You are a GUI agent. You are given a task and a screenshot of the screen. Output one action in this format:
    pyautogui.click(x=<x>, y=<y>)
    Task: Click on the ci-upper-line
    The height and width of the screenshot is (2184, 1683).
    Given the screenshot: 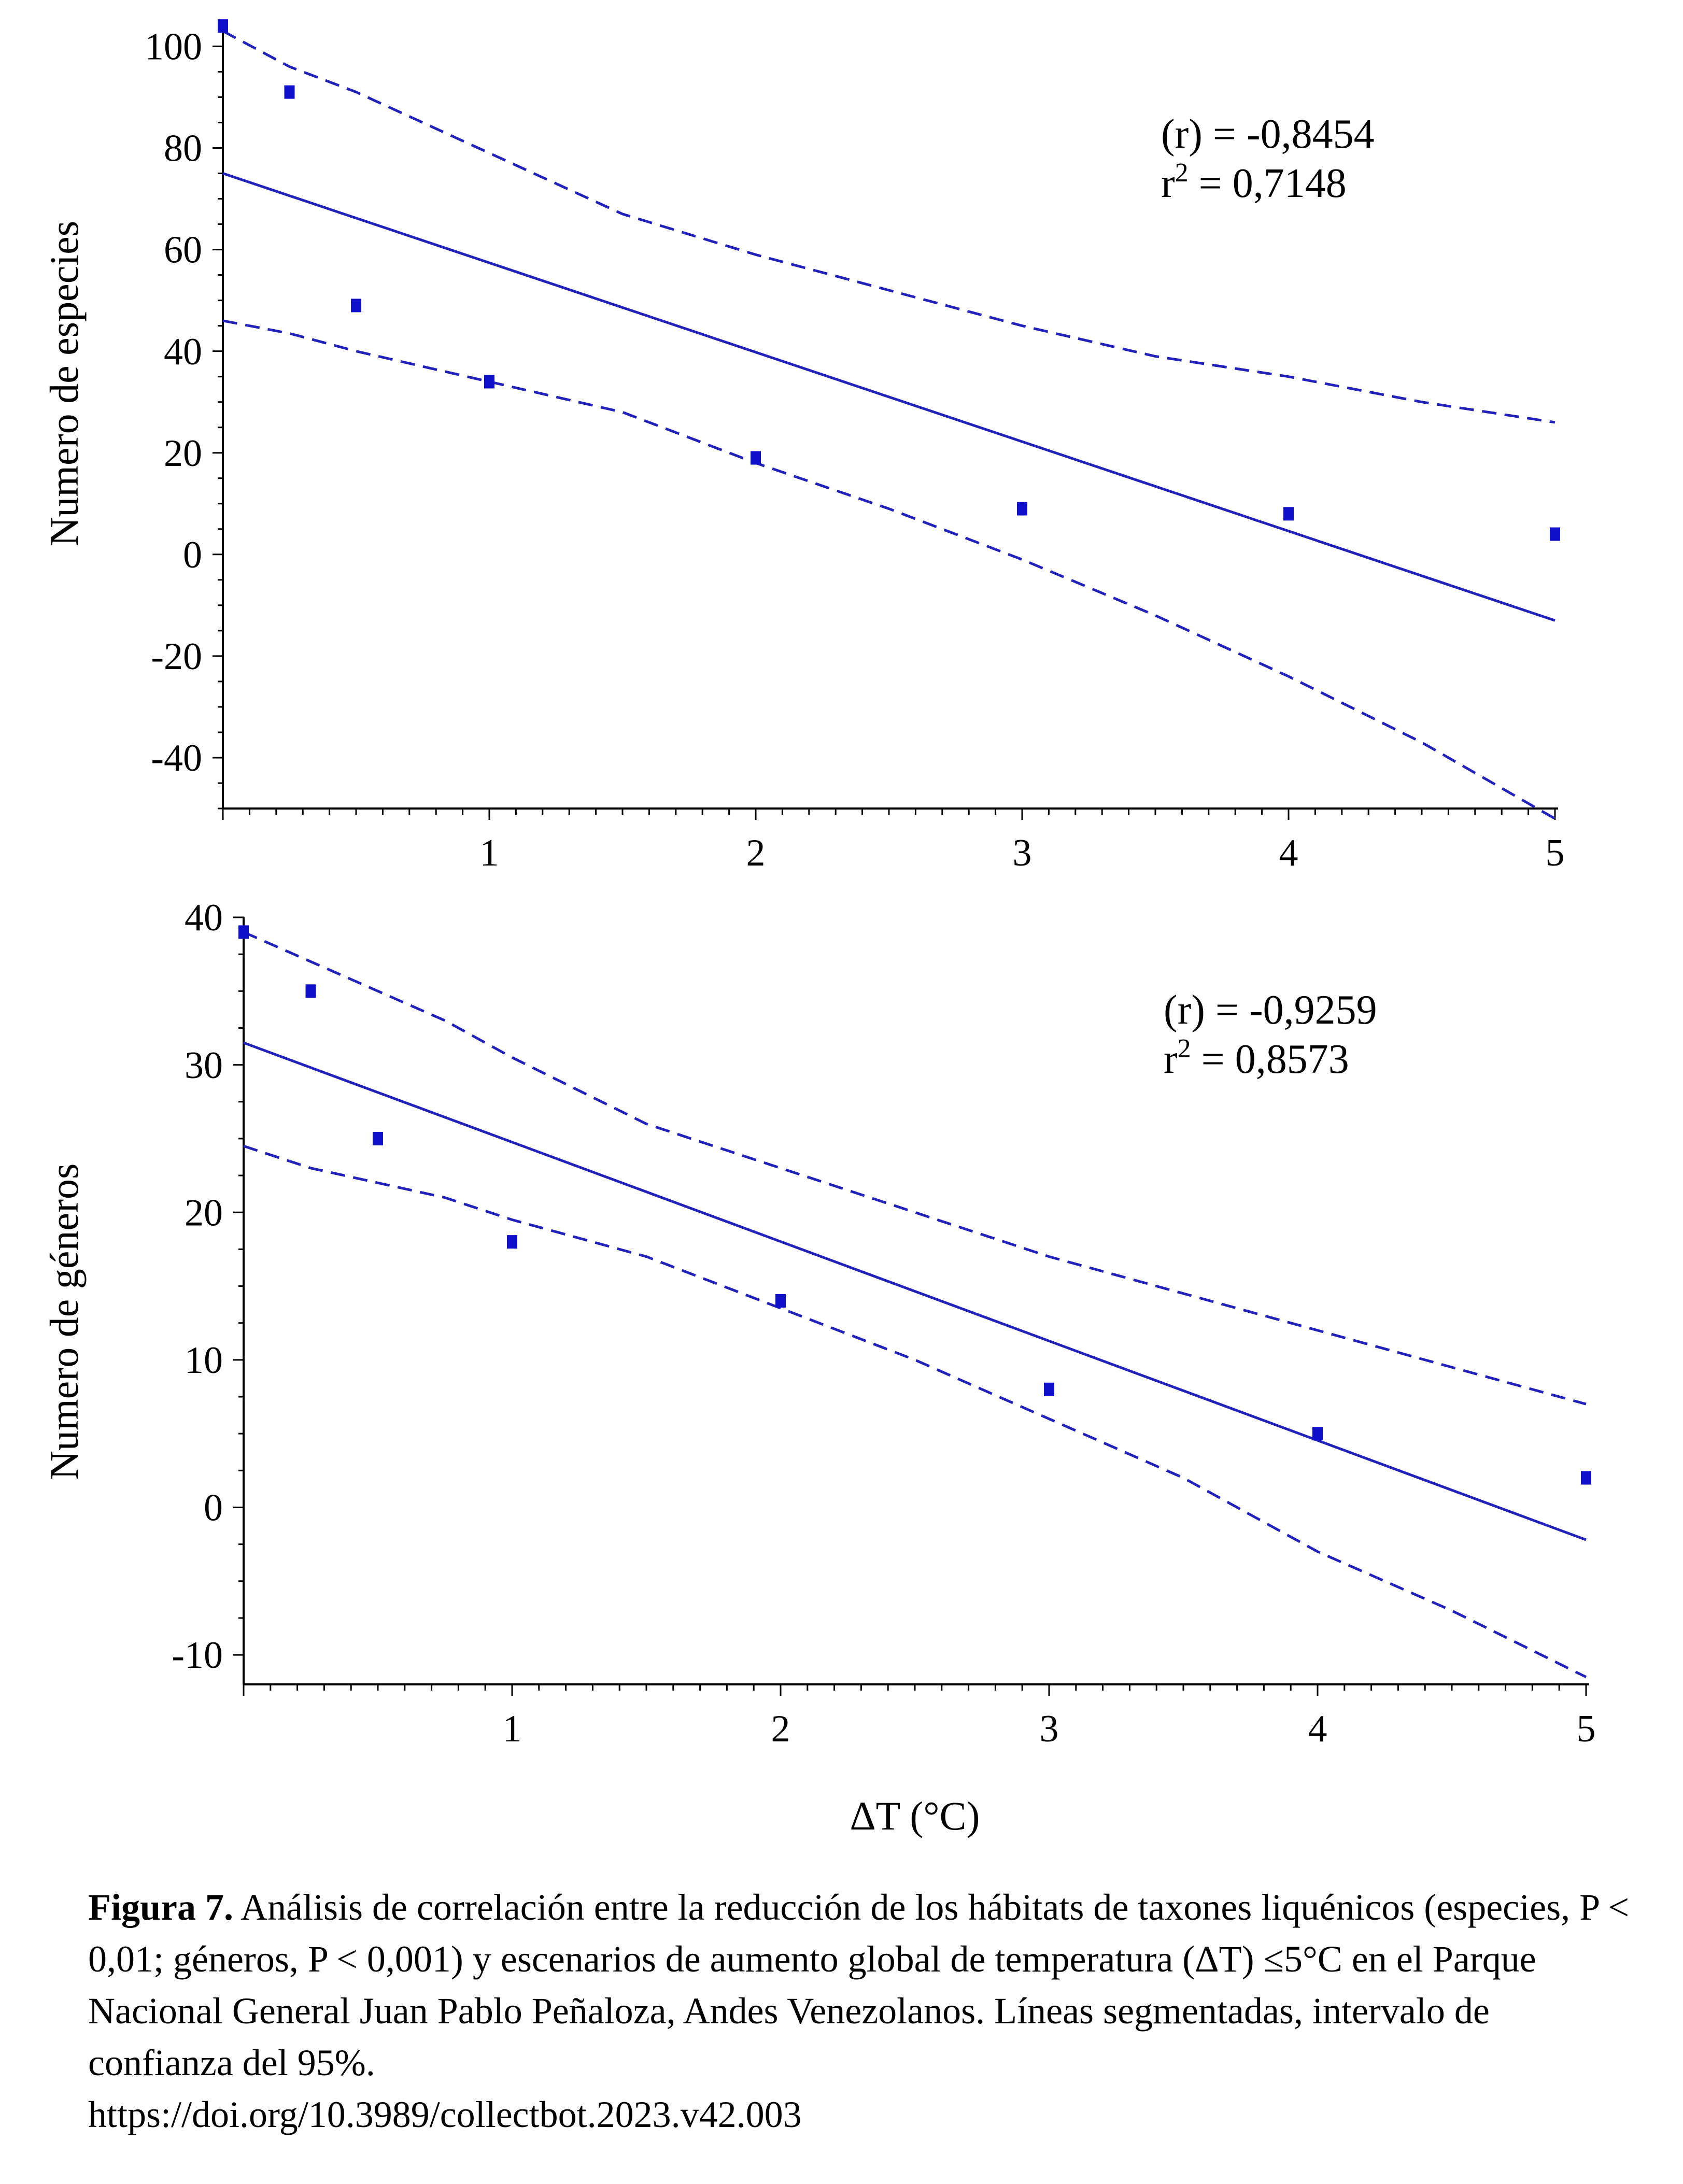 What is the action you would take?
    pyautogui.click(x=889, y=227)
    